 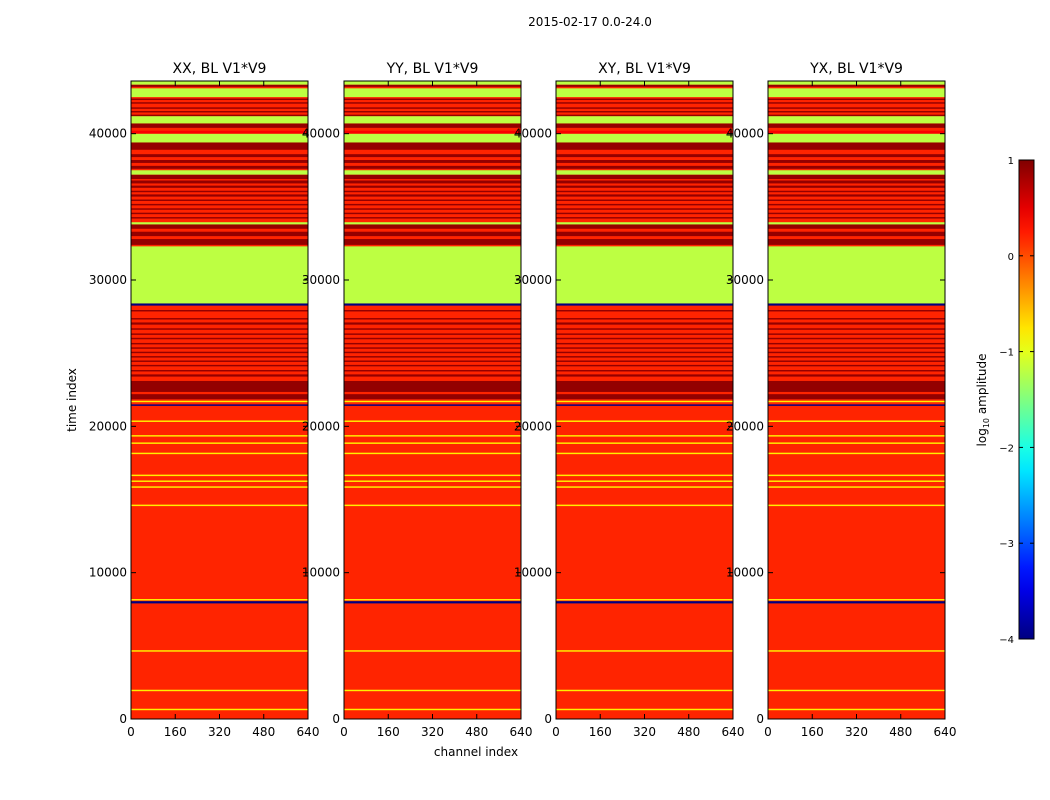 What do you see at coordinates (123, 719) in the screenshot?
I see `y-tick-label: 0` at bounding box center [123, 719].